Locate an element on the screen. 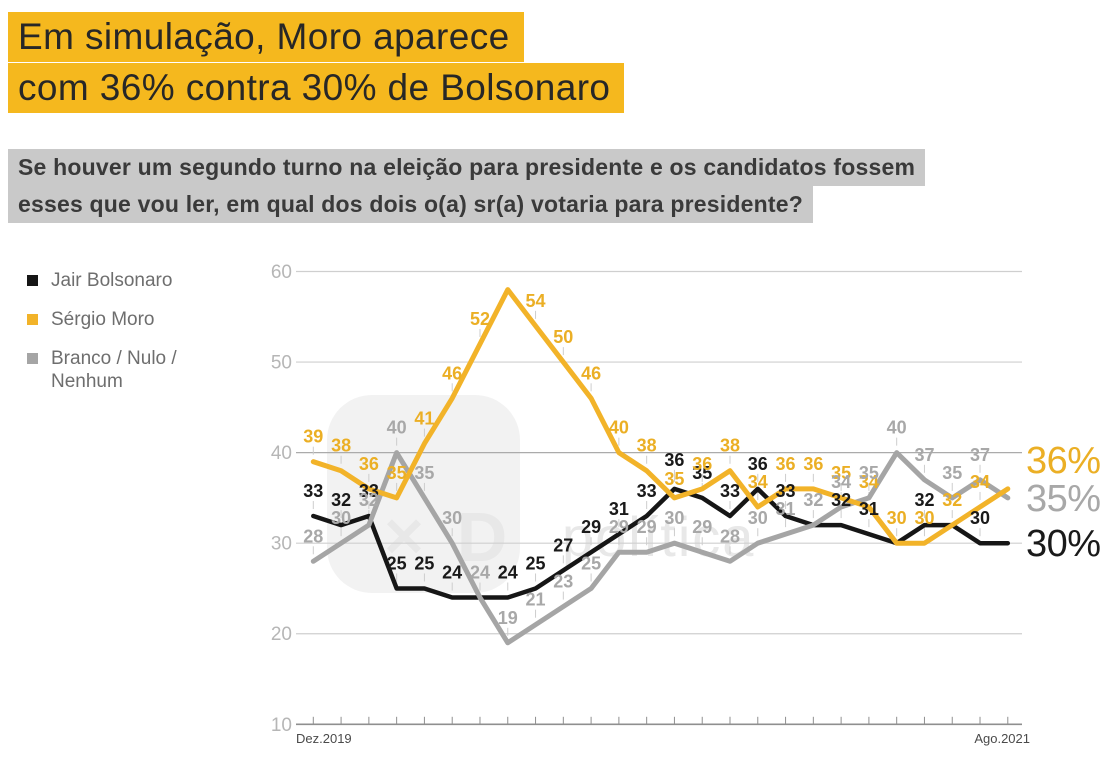  legend-swatch-branco-nulo is located at coordinates (32, 358).